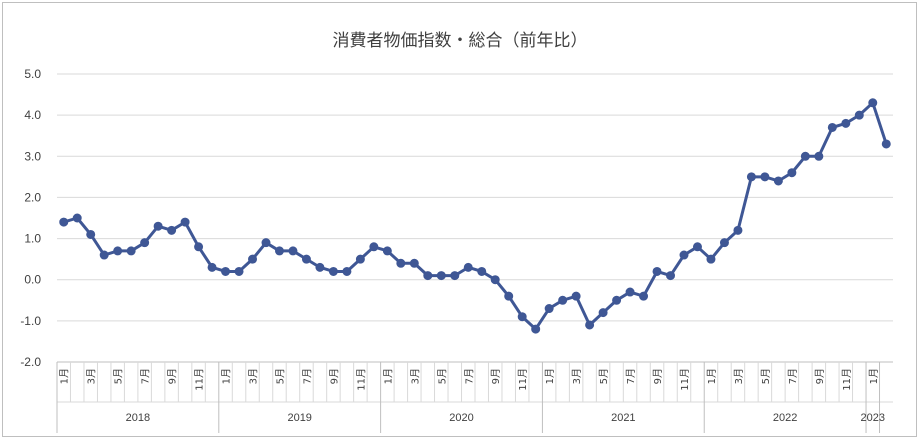  I want to click on x-year-label: 2023, so click(873, 418).